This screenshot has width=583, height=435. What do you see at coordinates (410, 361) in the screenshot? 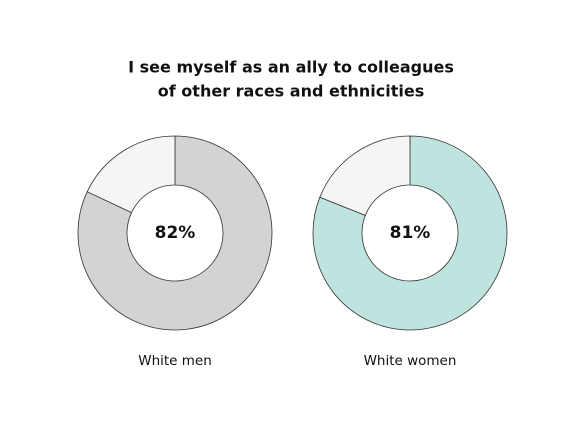
I see `chart-label: White women` at bounding box center [410, 361].